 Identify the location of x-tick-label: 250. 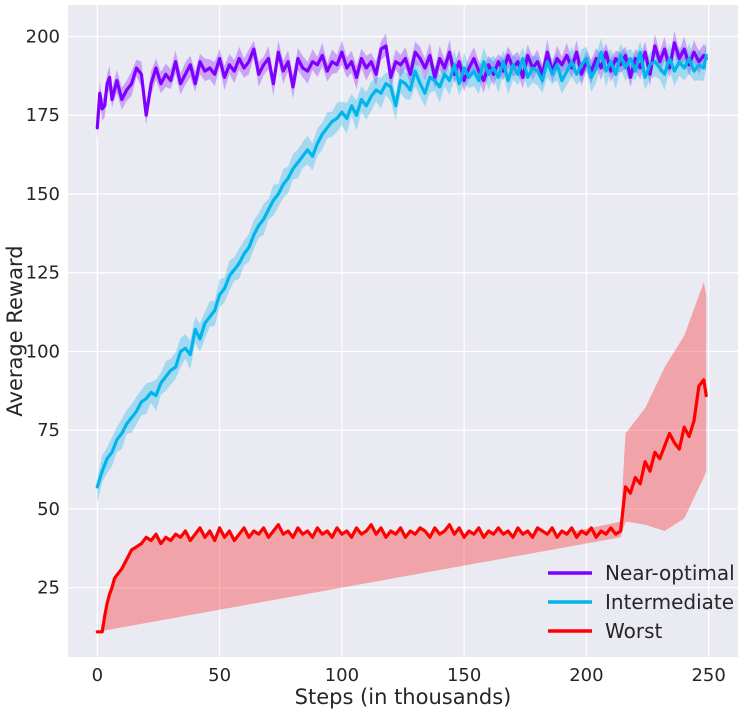
(708, 675).